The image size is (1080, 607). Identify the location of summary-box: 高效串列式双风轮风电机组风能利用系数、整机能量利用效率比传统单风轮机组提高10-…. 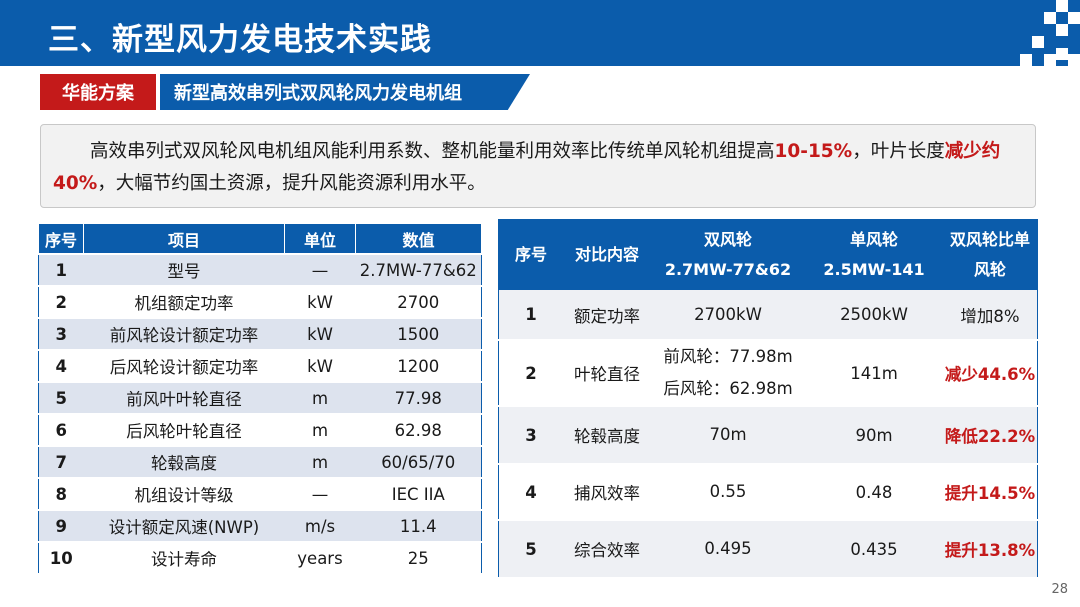
(538, 166).